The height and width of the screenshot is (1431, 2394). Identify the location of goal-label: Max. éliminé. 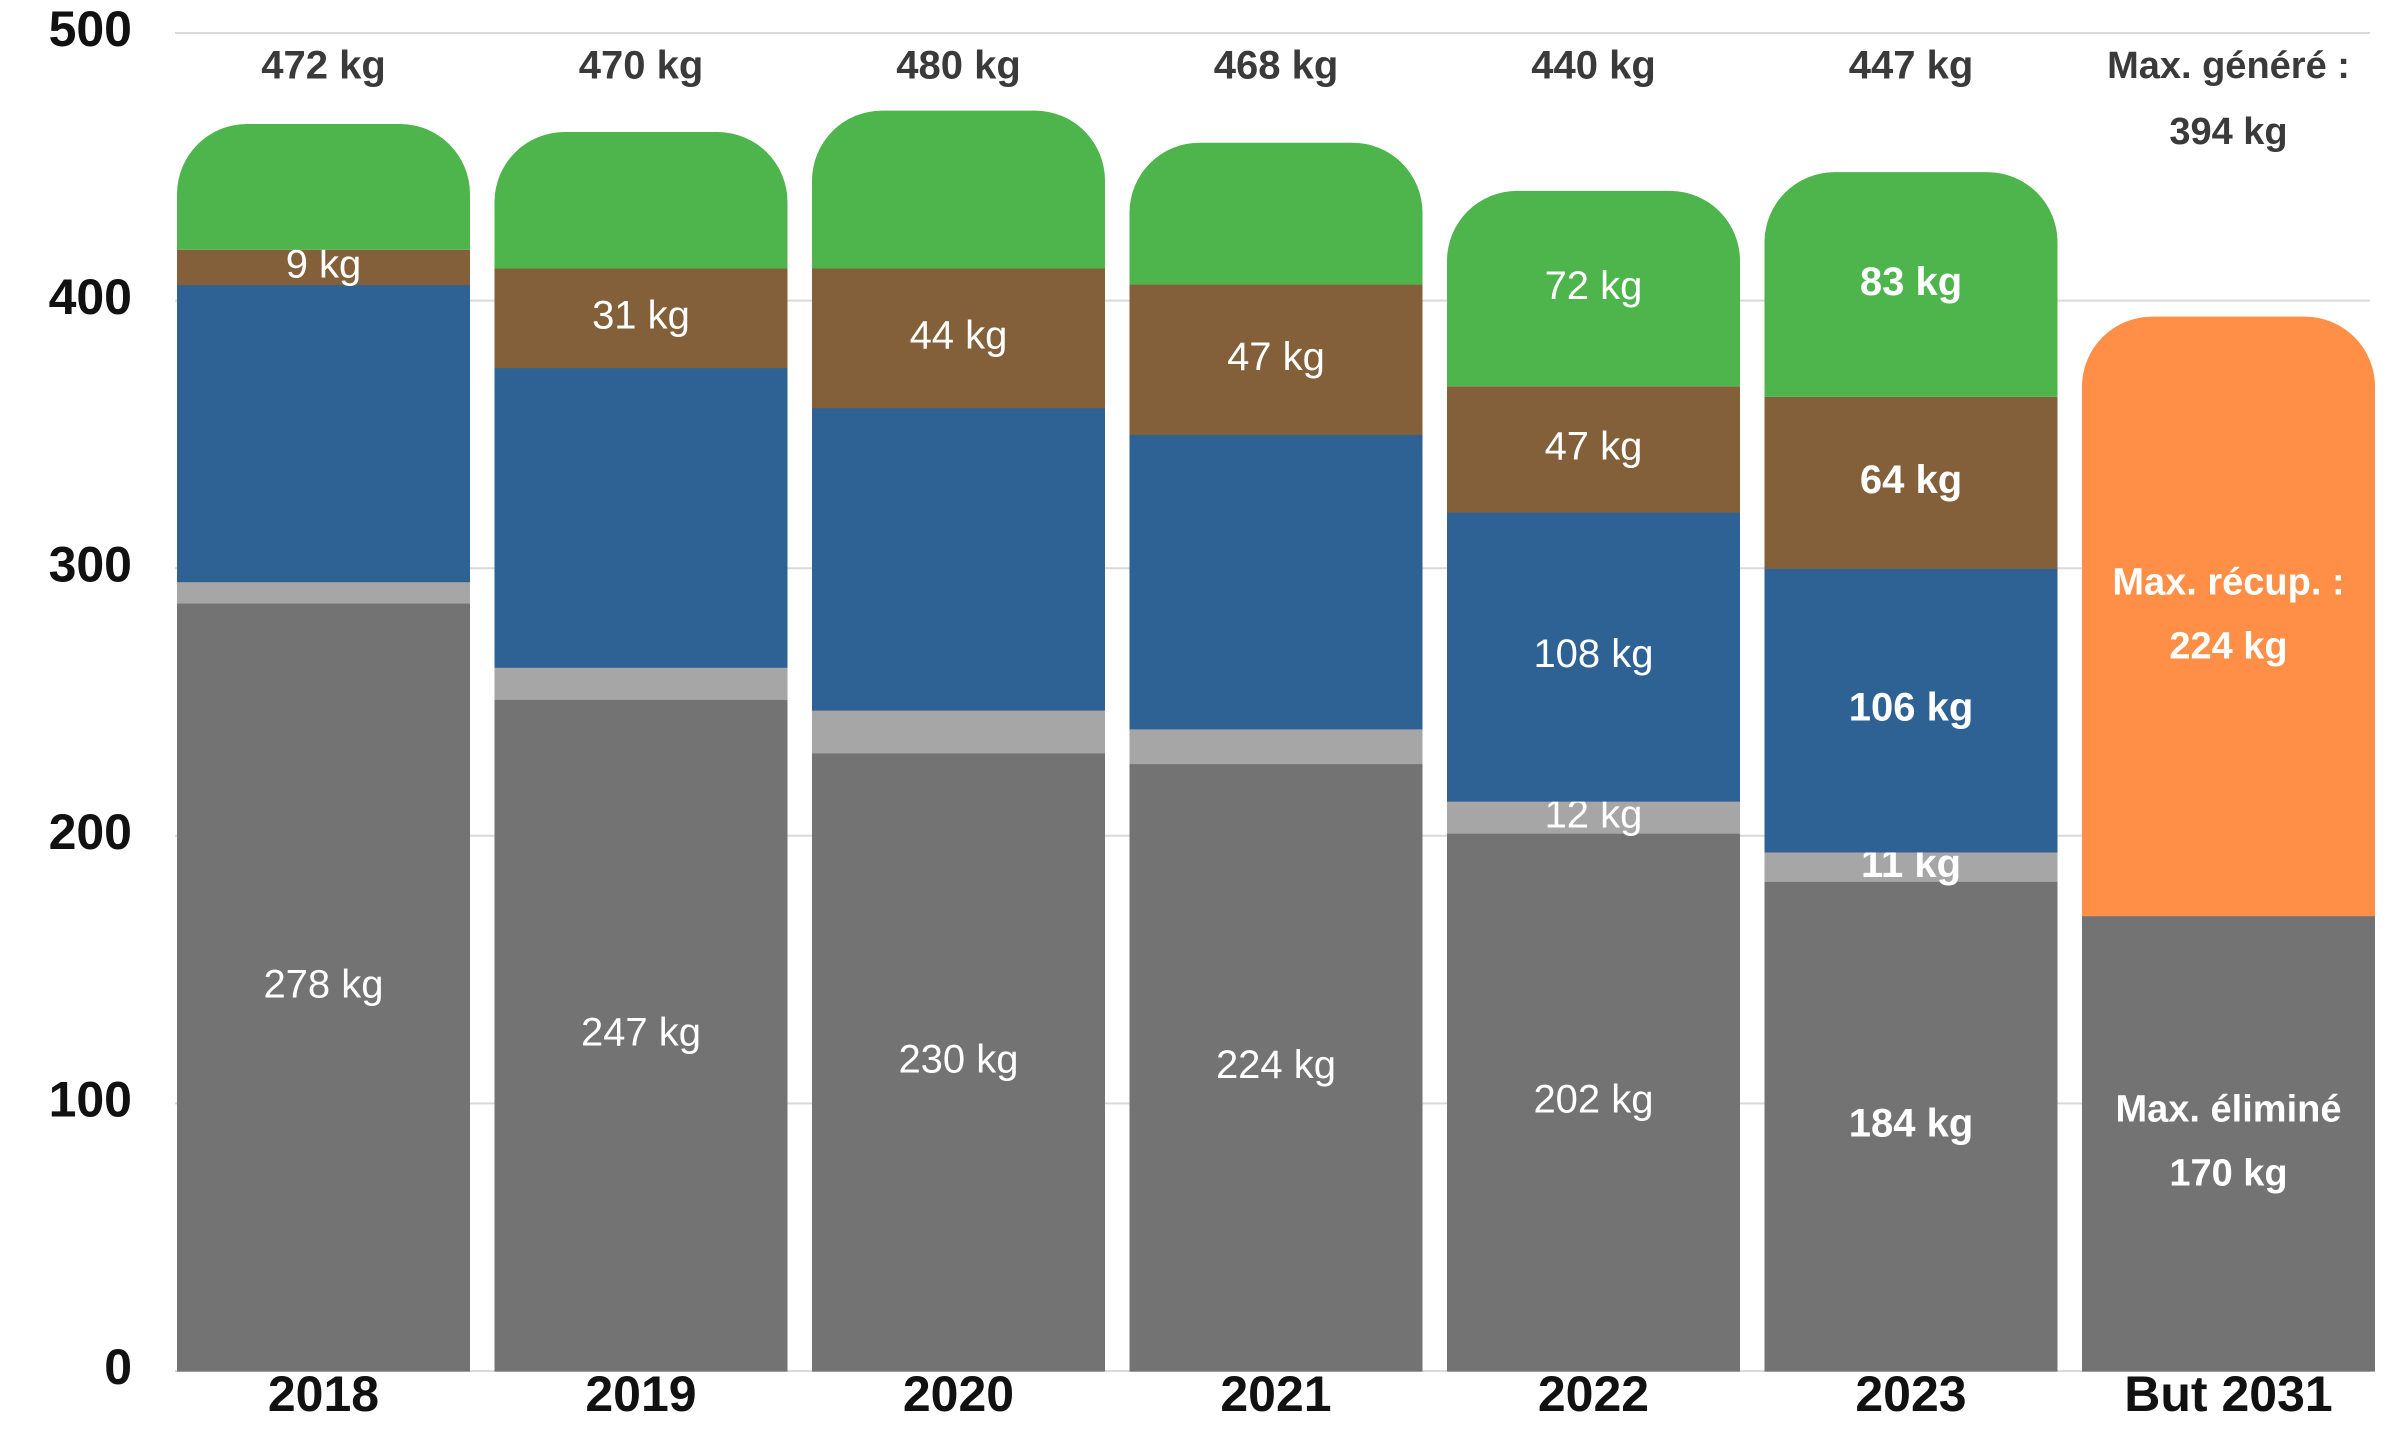
(2229, 1110).